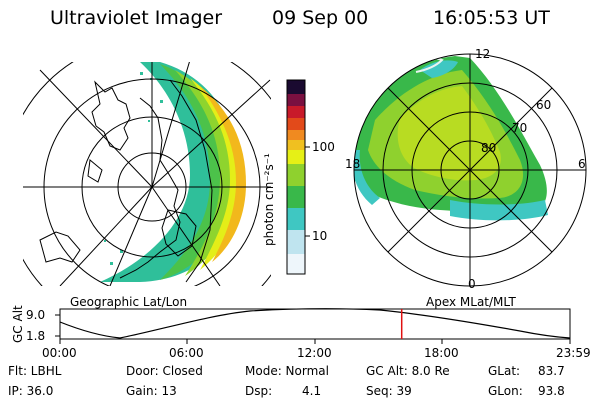 The width and height of the screenshot is (600, 400). I want to click on altitude-ylabel: GC Alt, so click(18, 324).